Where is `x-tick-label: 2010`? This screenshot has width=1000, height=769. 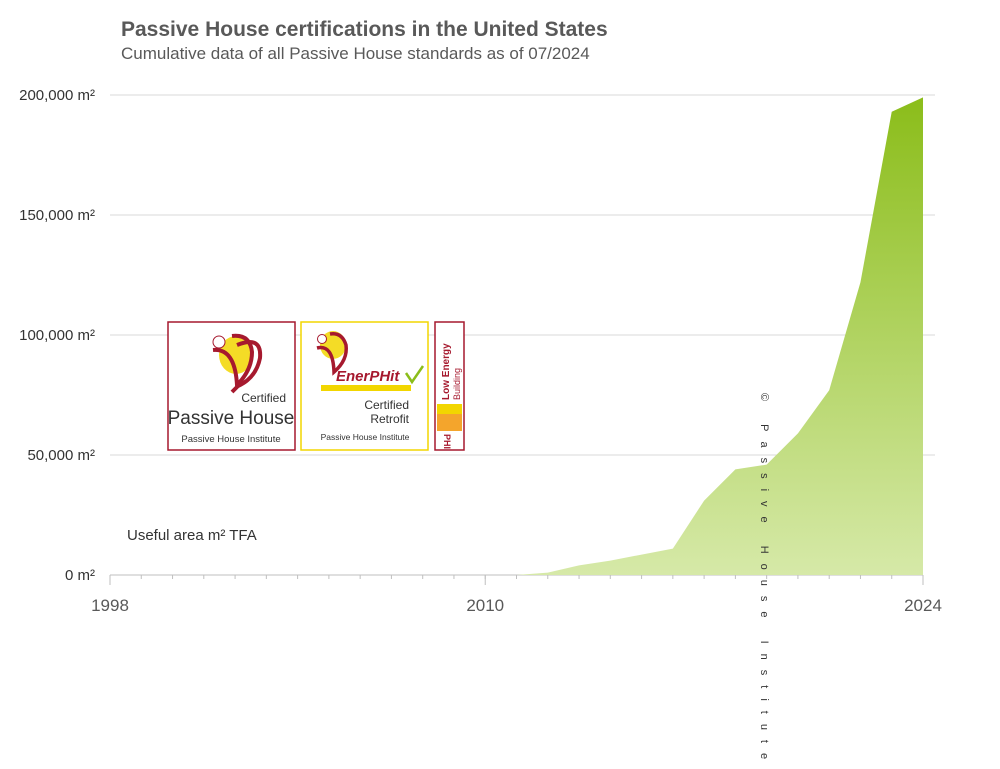
x-tick-label: 2010 is located at coordinates (485, 605).